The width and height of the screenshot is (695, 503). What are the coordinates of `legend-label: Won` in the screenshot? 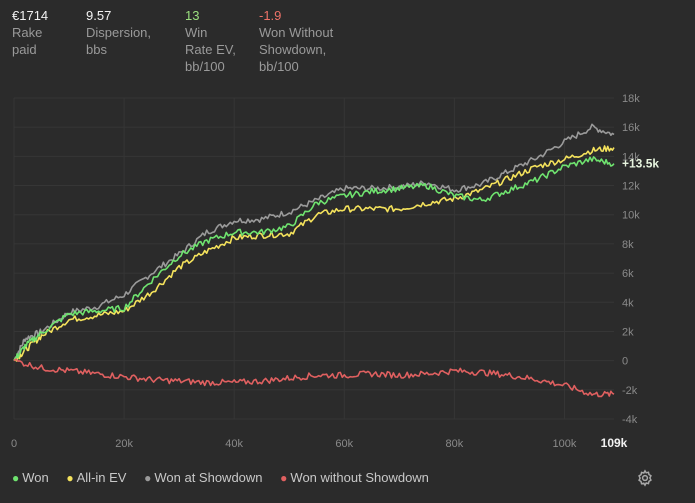 It's located at (35, 477).